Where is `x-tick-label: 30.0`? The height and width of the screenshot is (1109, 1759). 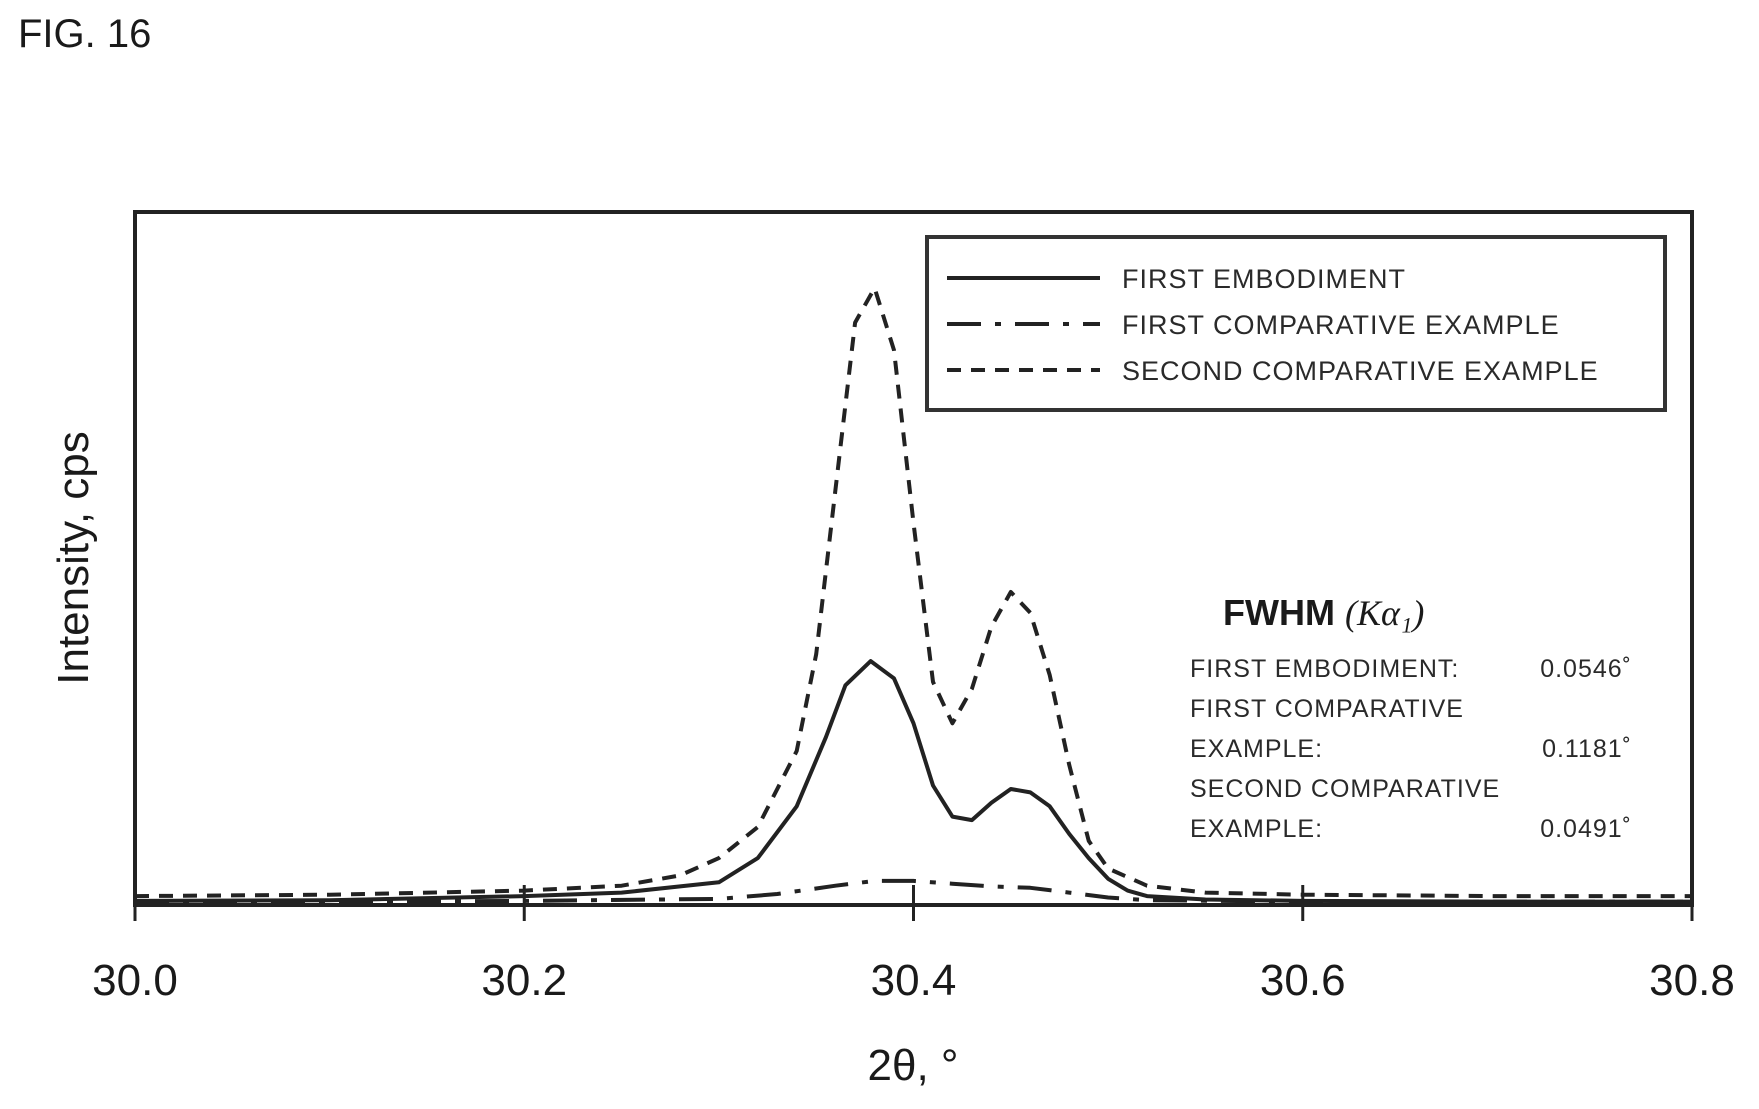
x-tick-label: 30.0 is located at coordinates (135, 980).